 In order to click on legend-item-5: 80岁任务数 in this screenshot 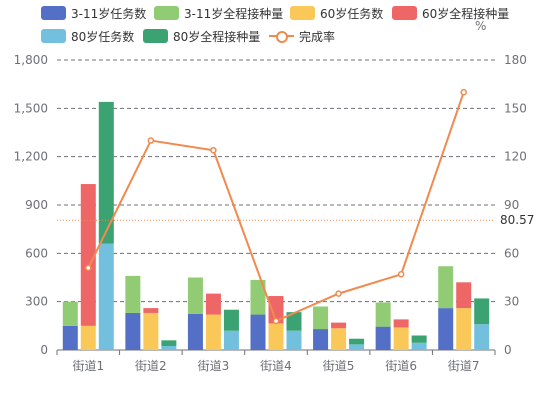, I will do `click(87, 36)`.